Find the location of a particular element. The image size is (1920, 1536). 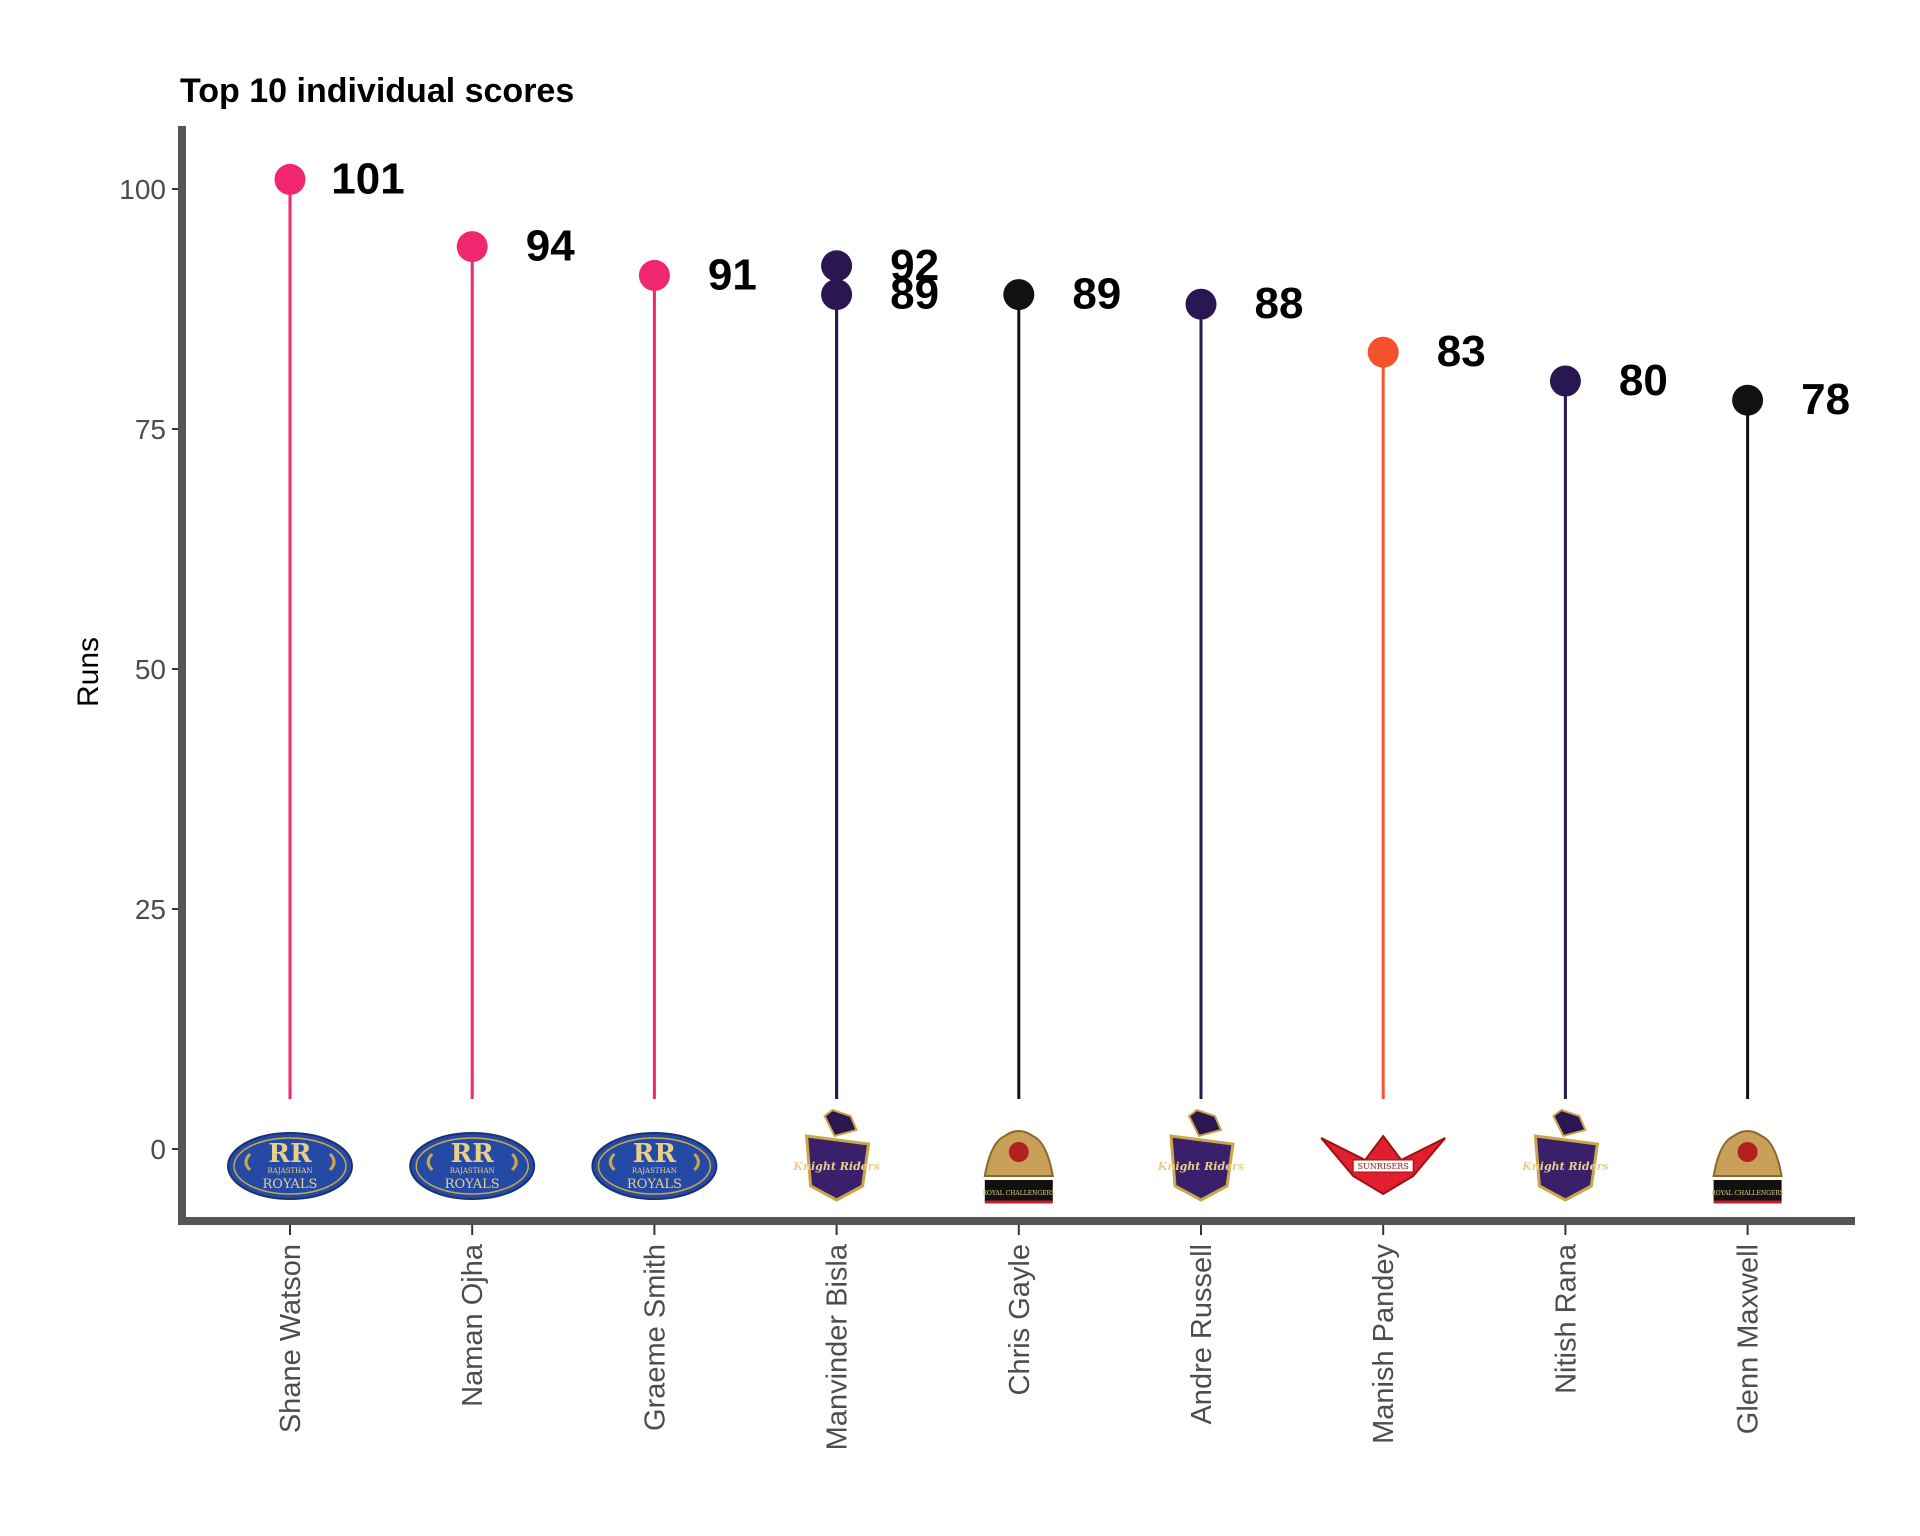

y-tick-label: 50 is located at coordinates (150, 669).